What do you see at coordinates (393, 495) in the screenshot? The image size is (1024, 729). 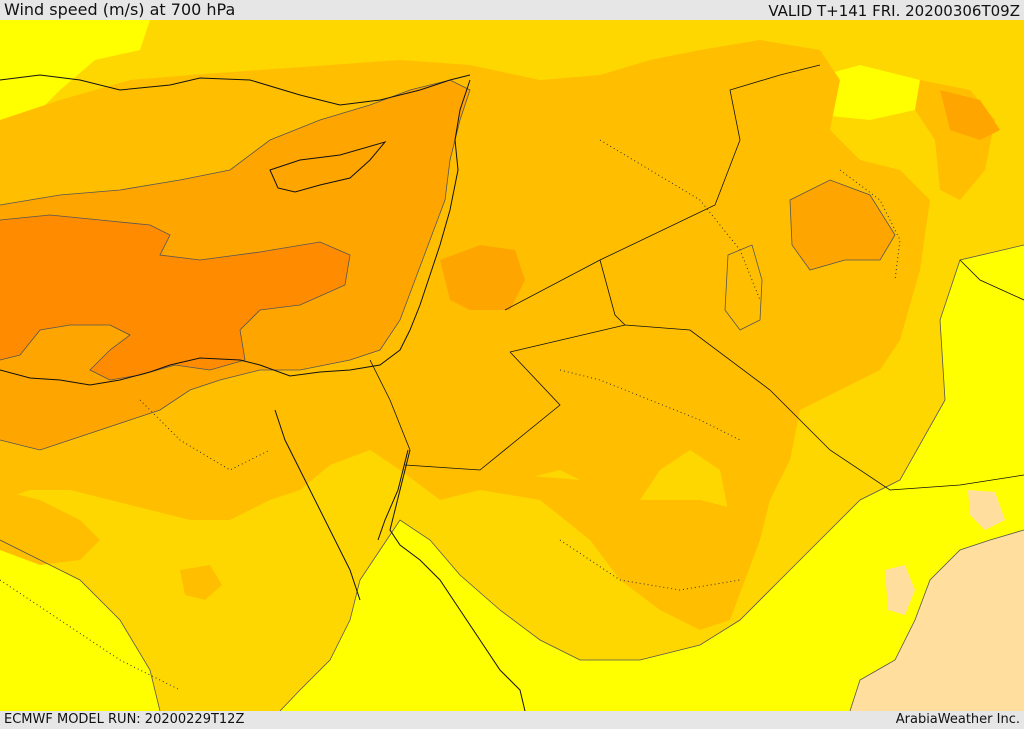 I see `coast-sinai-east` at bounding box center [393, 495].